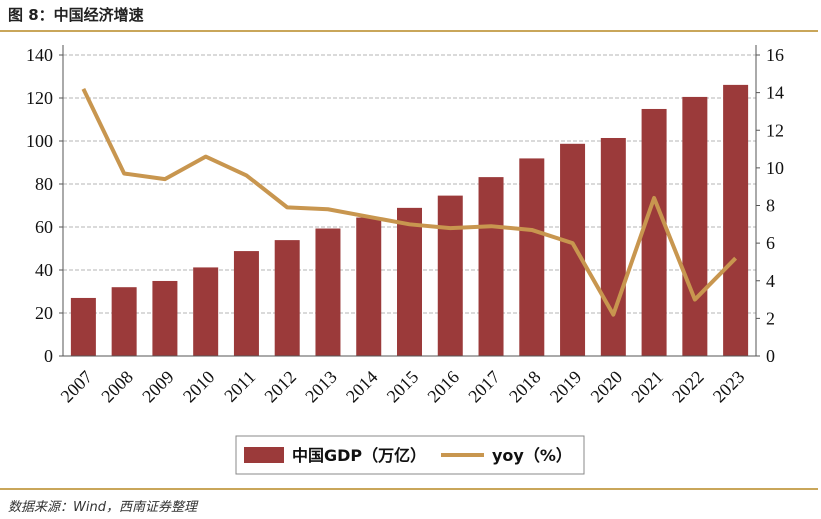  What do you see at coordinates (102, 507) in the screenshot?
I see `source-note: 数据来源：Wind，西南证券整理` at bounding box center [102, 507].